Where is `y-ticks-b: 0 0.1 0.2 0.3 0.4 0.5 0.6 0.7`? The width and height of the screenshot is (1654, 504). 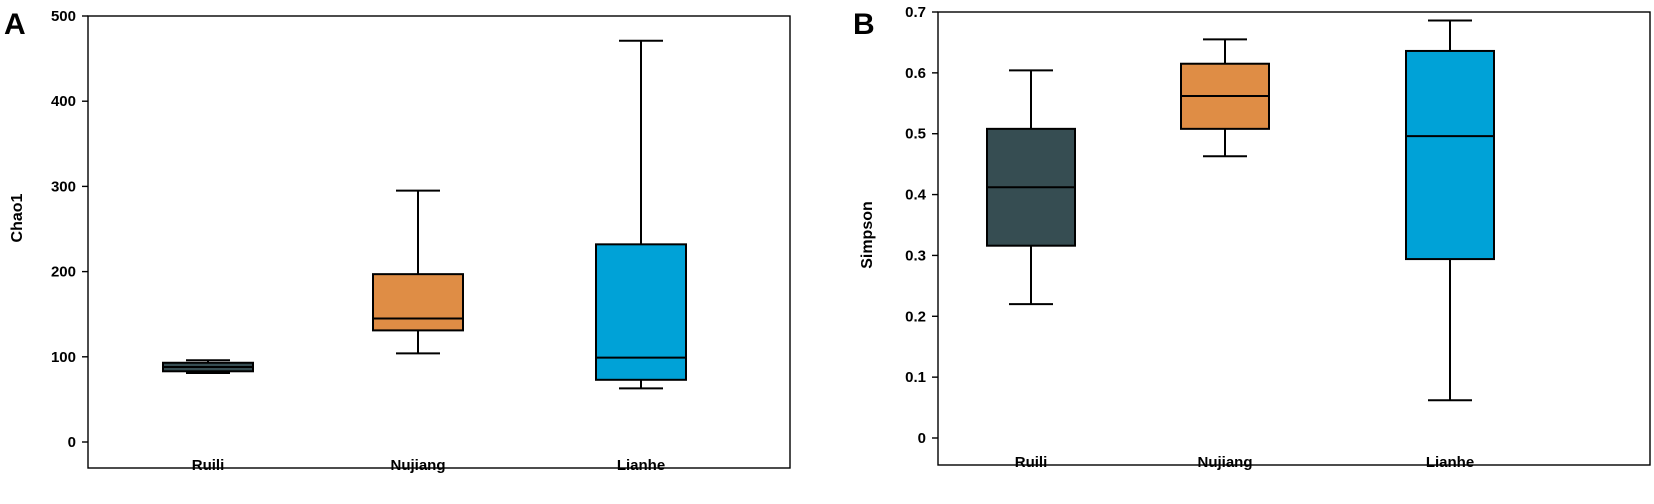 y-ticks-b: 0 0.1 0.2 0.3 0.4 0.5 0.6 0.7 is located at coordinates (921, 225).